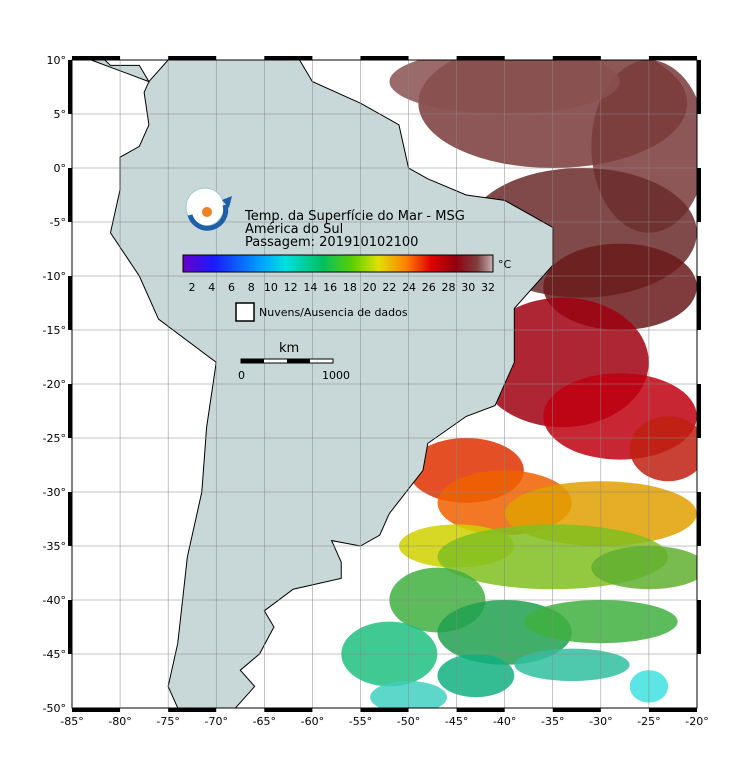 The height and width of the screenshot is (781, 741). What do you see at coordinates (312, 721) in the screenshot?
I see `lon-label: -60°` at bounding box center [312, 721].